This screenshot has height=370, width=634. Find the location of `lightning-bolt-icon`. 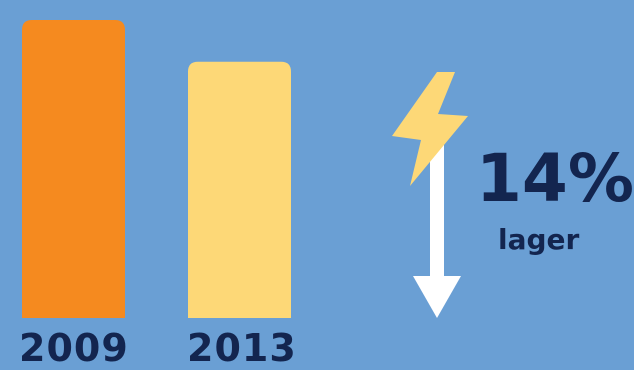

lightning-bolt-icon is located at coordinates (430, 129).